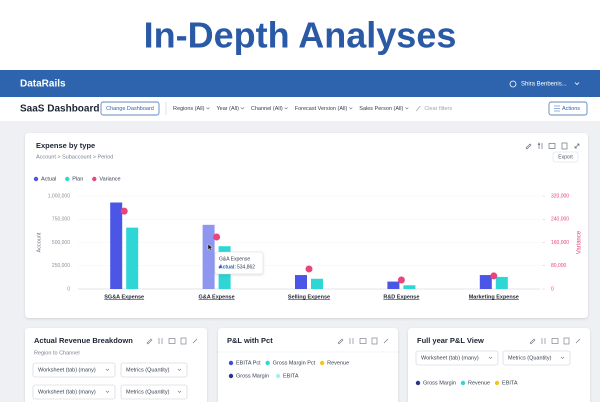 This screenshot has width=600, height=402. Describe the element at coordinates (338, 363) in the screenshot. I see `legend-label: Revenue` at that location.